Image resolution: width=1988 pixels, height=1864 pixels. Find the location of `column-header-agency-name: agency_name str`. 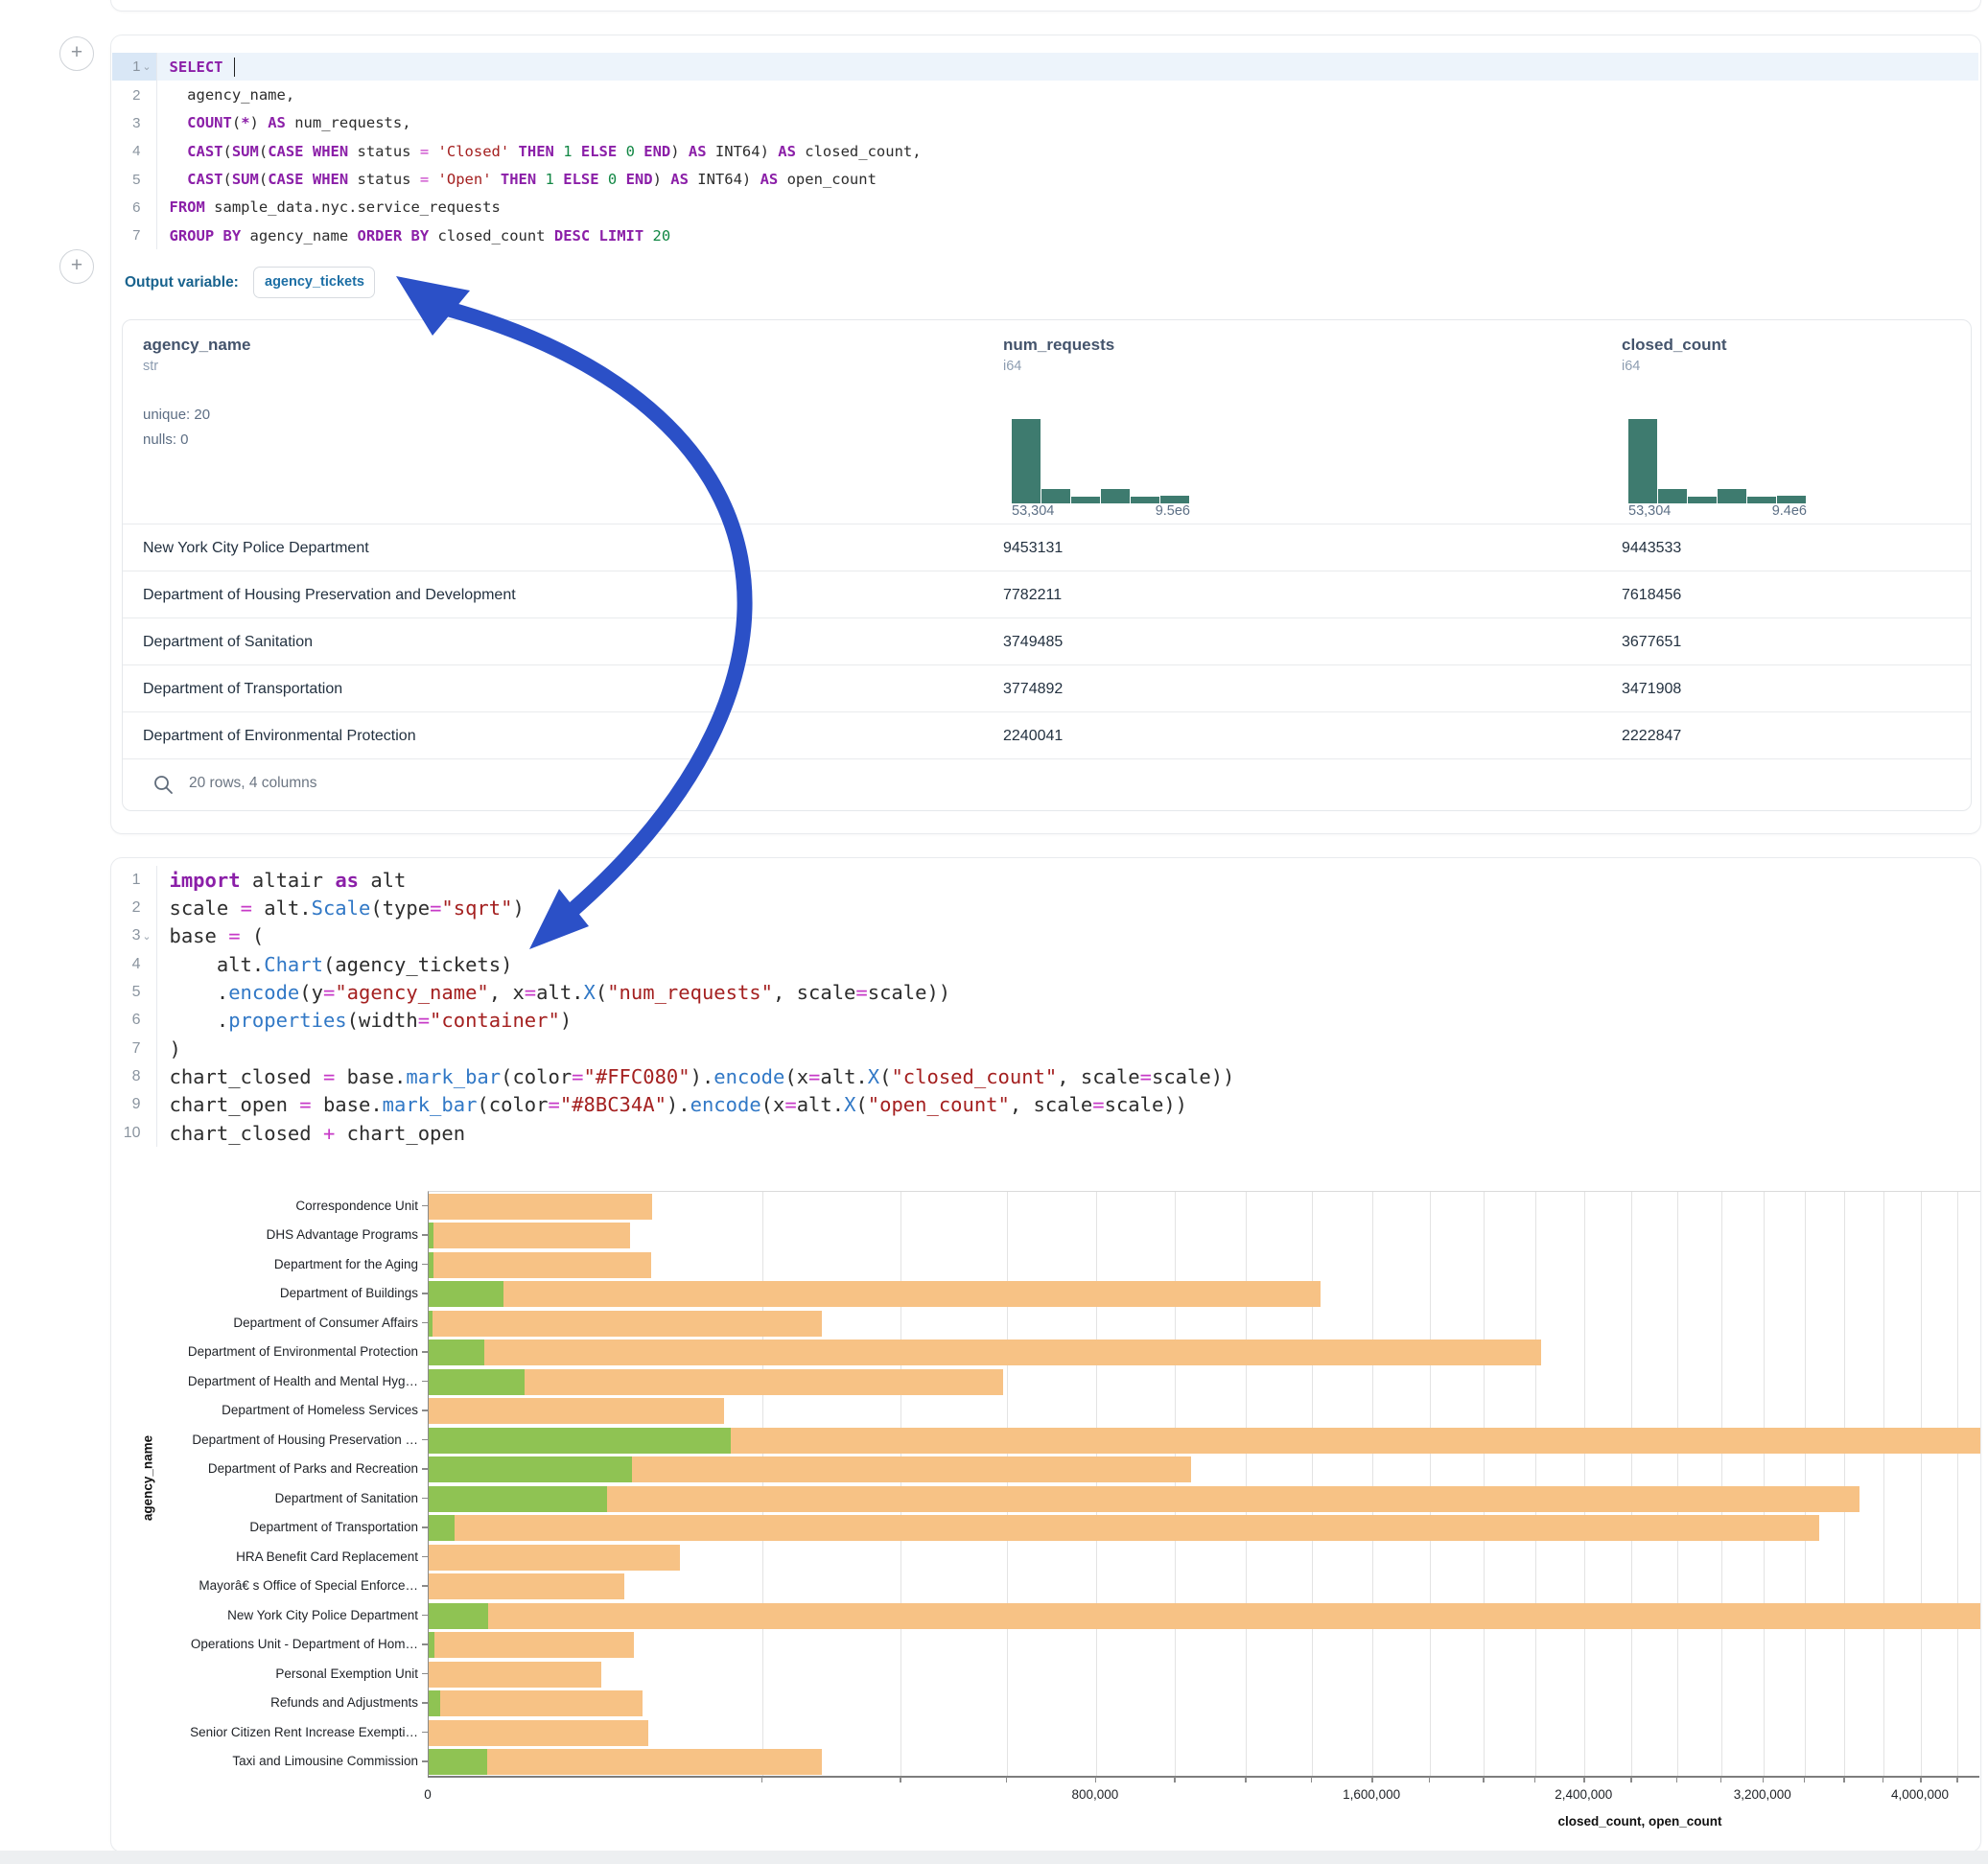

column-header-agency-name: agency_name str is located at coordinates (197, 355).